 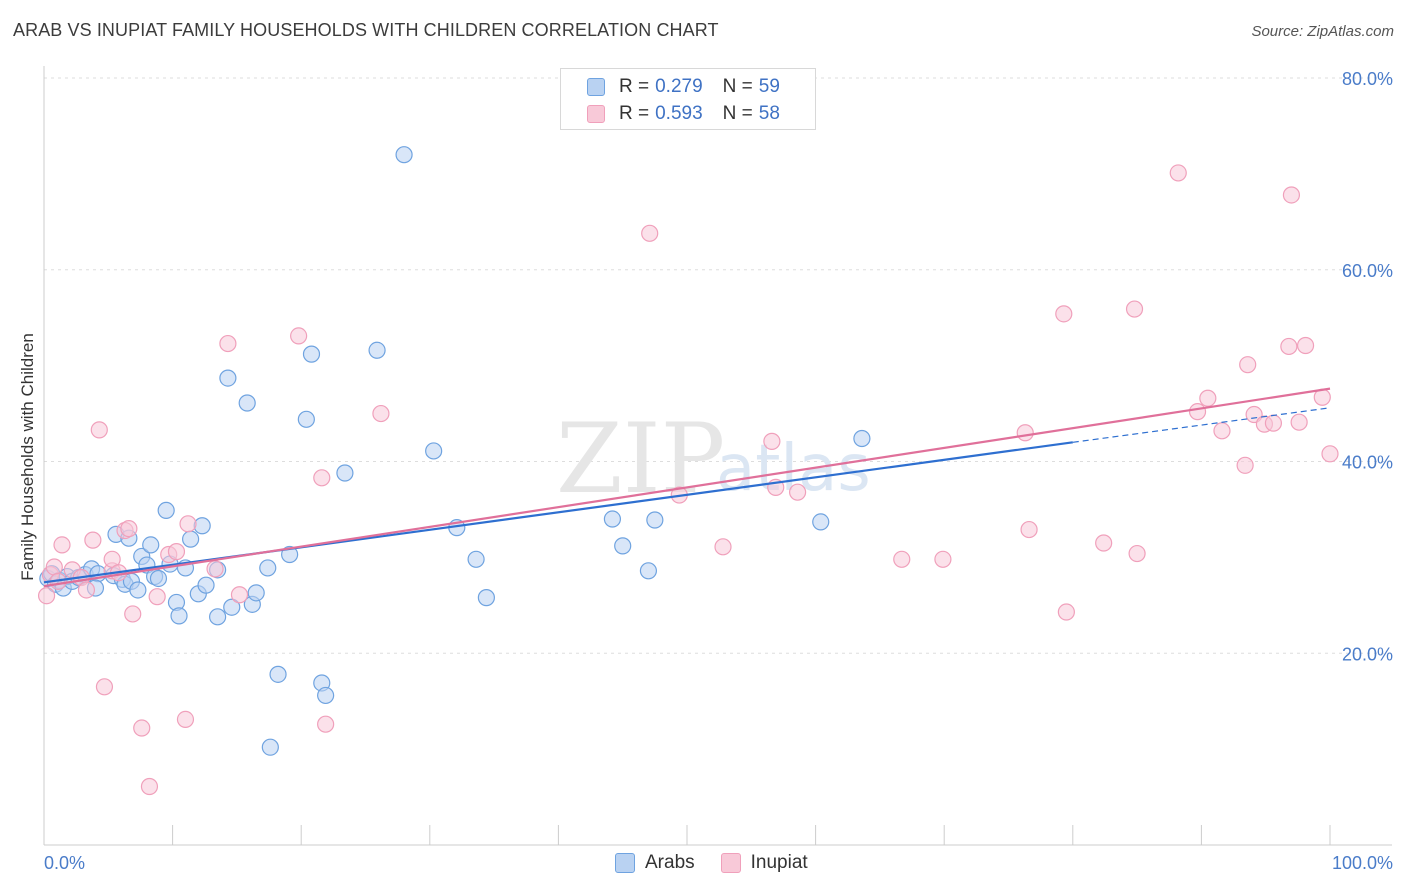 I want to click on trendline-dashed-arabs, so click(x=1201, y=425).